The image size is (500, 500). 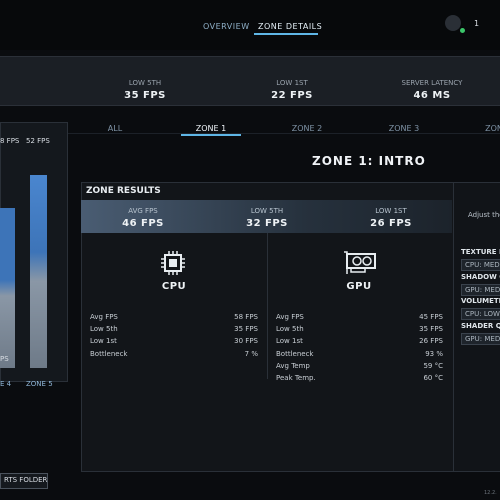 I want to click on cpu-row-label: Low 5th, so click(x=104, y=329).